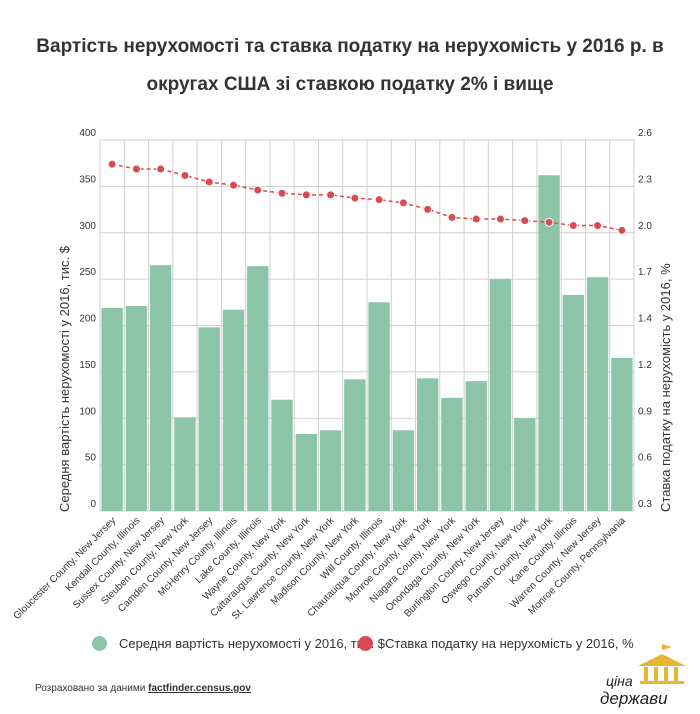 This screenshot has width=700, height=714. Describe the element at coordinates (99, 643) in the screenshot. I see `legend-bar-swatch` at that location.